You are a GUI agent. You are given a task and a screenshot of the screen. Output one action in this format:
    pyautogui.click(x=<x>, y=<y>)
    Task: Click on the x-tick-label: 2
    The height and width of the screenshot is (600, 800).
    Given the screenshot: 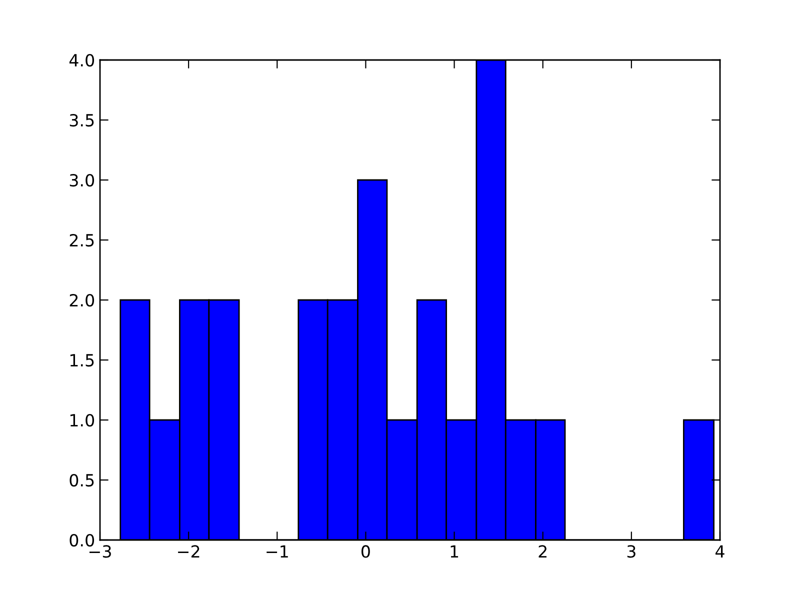 What is the action you would take?
    pyautogui.click(x=542, y=551)
    